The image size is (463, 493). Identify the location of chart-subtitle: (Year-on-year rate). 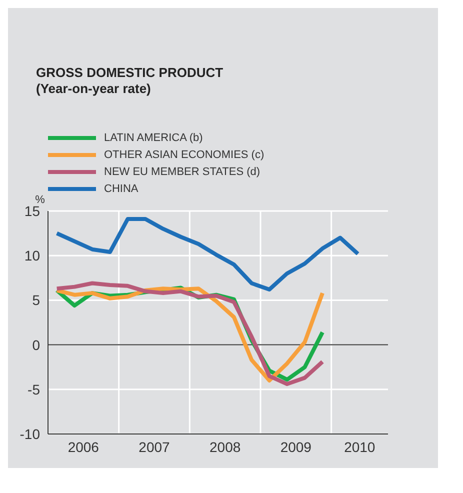
(94, 89).